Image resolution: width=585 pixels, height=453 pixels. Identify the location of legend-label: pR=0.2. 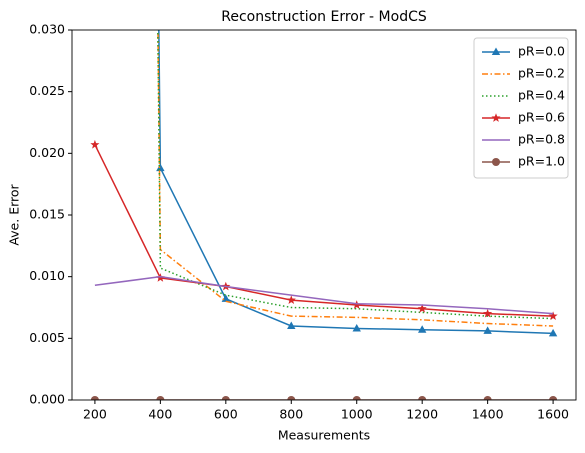
(541, 73).